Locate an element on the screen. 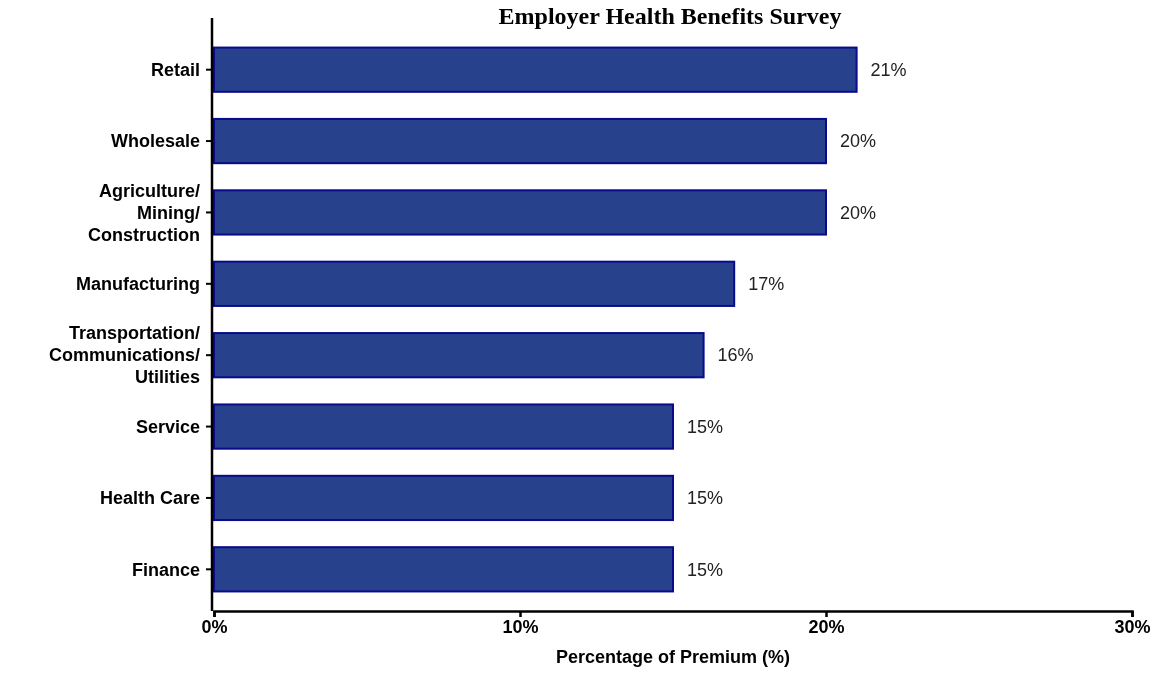  y-tick-label: Wholesale is located at coordinates (155, 141).